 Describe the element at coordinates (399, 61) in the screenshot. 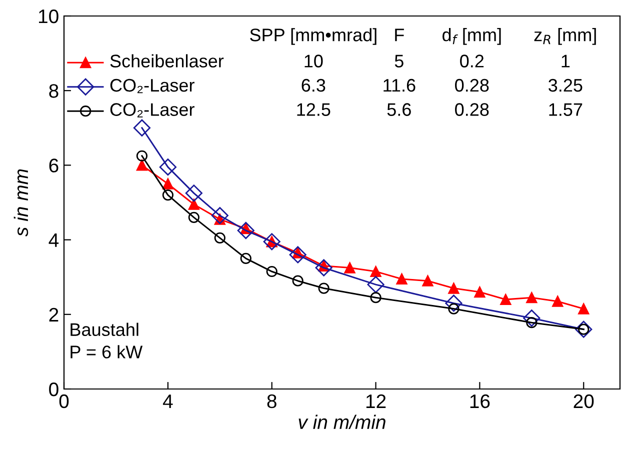

I see `annotation: 5` at that location.